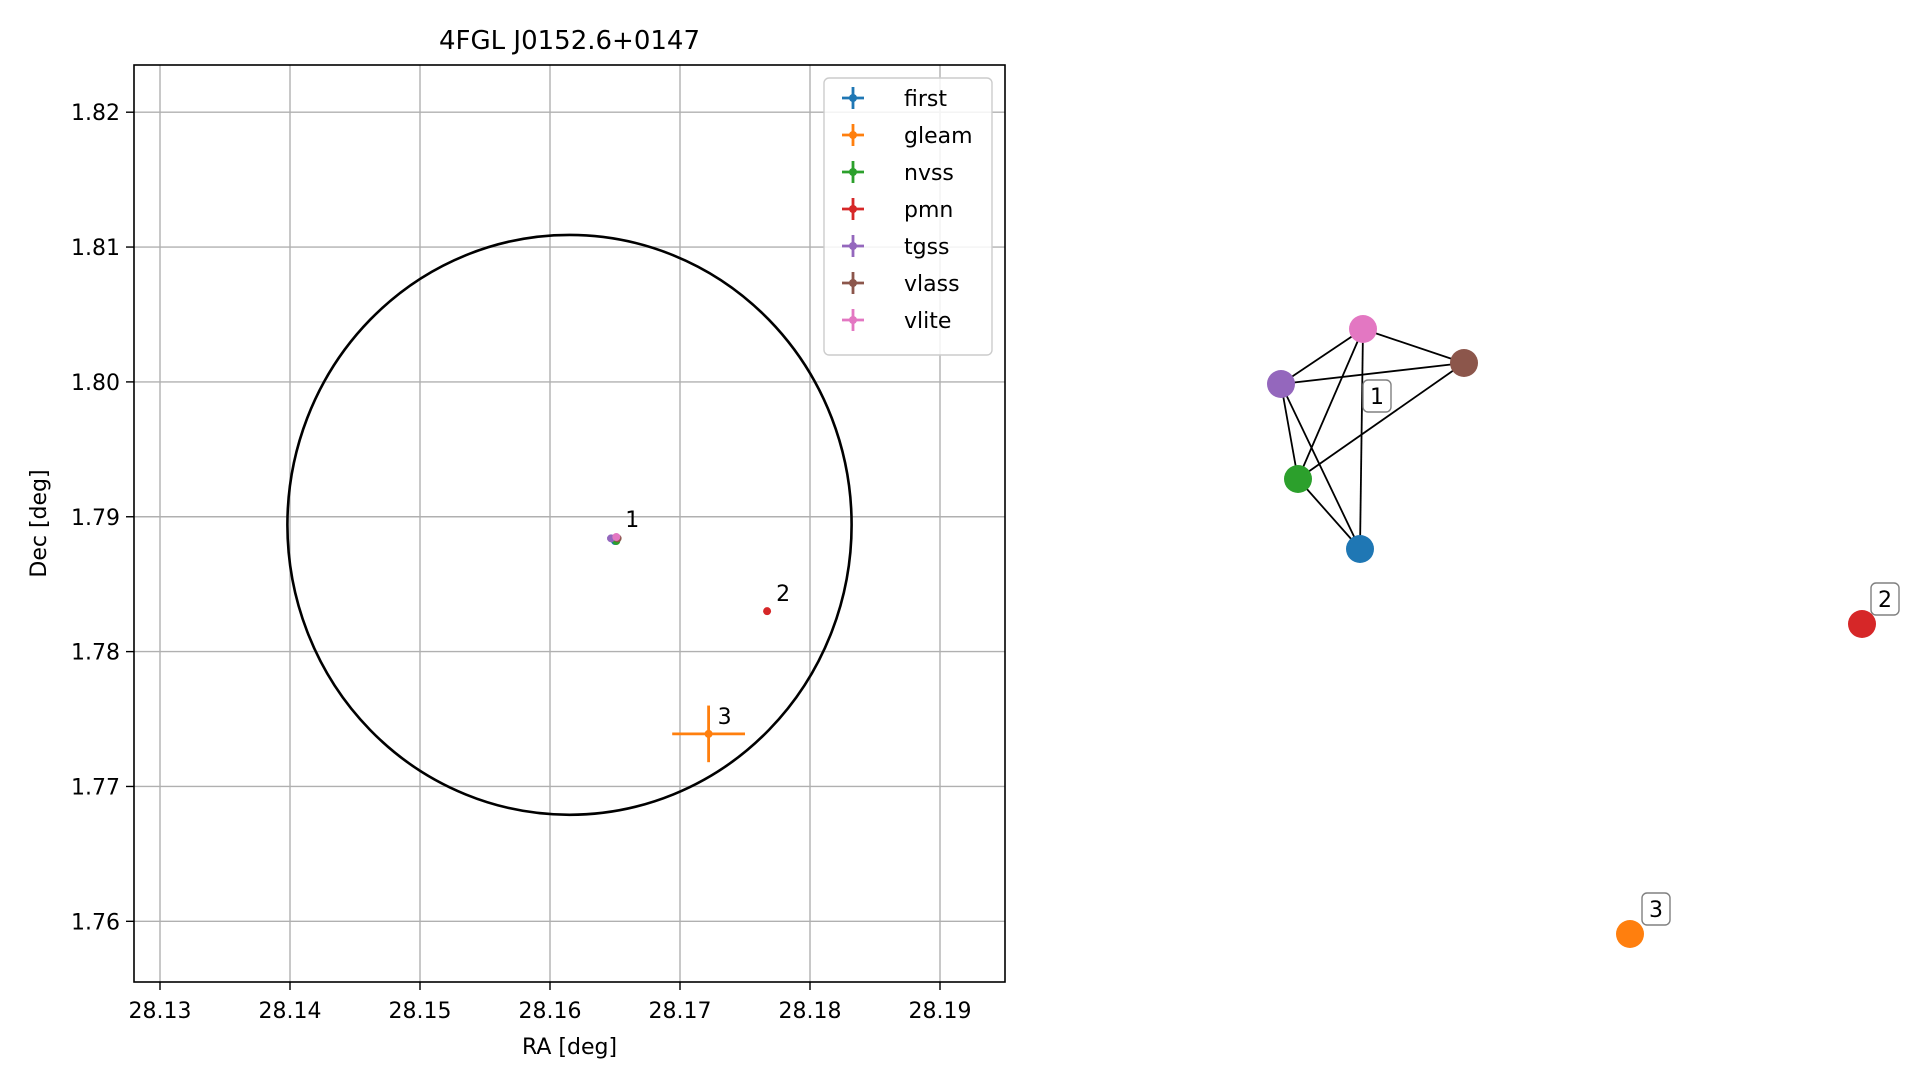  What do you see at coordinates (898, 173) in the screenshot?
I see `legend-entry-nvss: nvss` at bounding box center [898, 173].